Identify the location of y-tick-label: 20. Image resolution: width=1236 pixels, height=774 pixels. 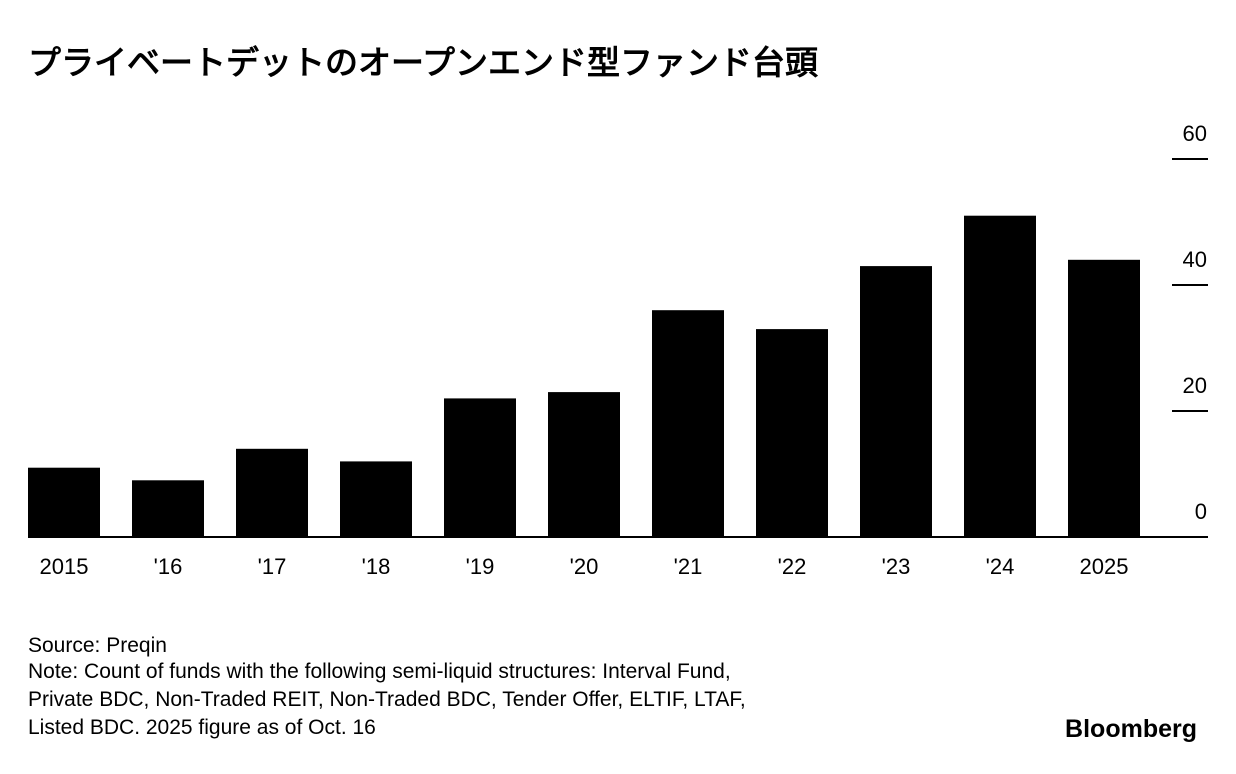
(1195, 385).